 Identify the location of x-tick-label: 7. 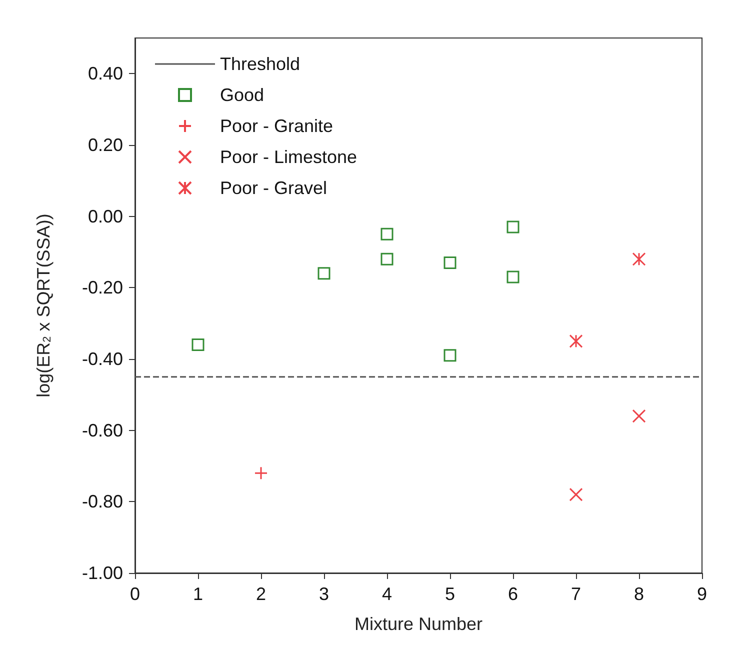
(576, 594).